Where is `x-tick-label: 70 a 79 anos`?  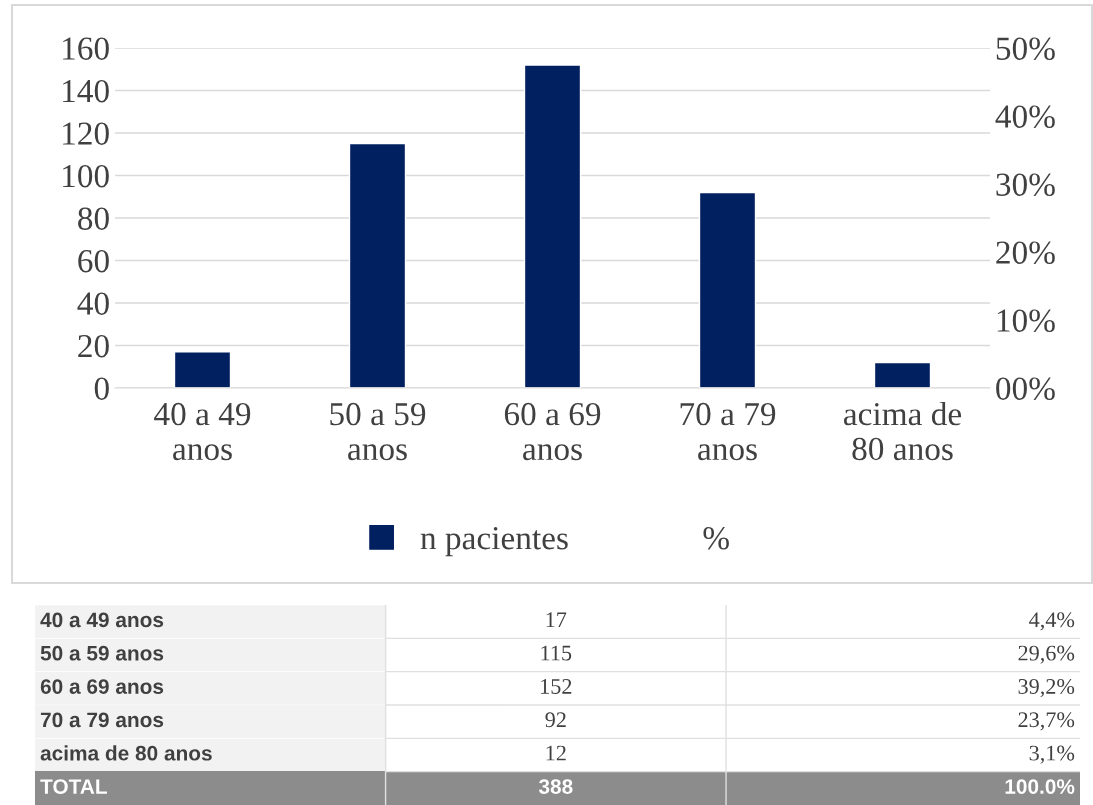 x-tick-label: 70 a 79 anos is located at coordinates (728, 431).